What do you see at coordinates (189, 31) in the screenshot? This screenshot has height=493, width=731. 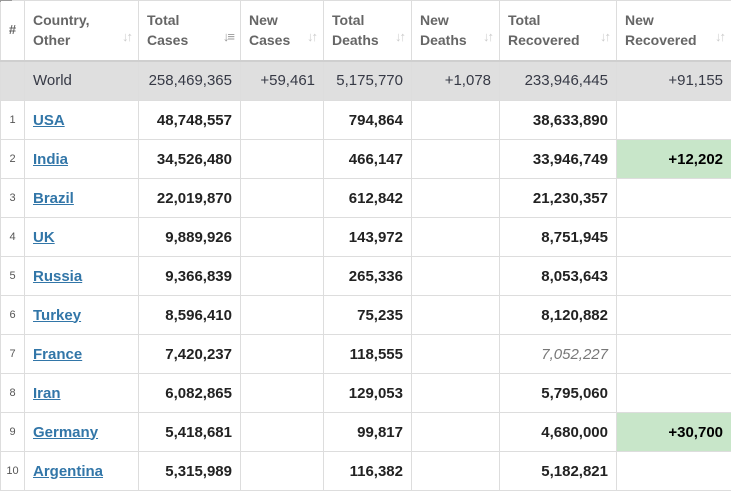 I see `header-total-cases: Total Cases ↓≡` at bounding box center [189, 31].